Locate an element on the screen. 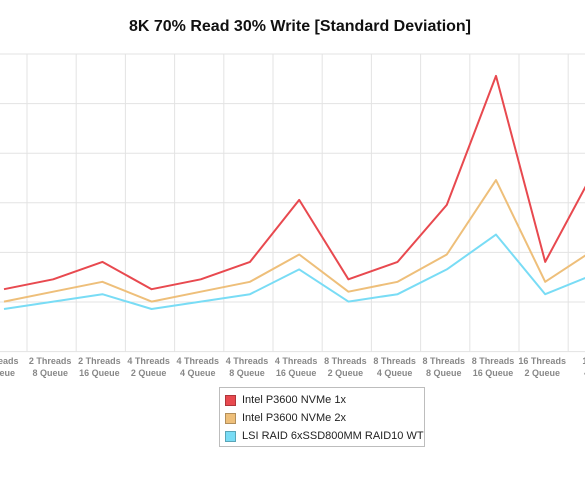 The image size is (585, 477). x-tick-label: Threads is located at coordinates (9, 361).